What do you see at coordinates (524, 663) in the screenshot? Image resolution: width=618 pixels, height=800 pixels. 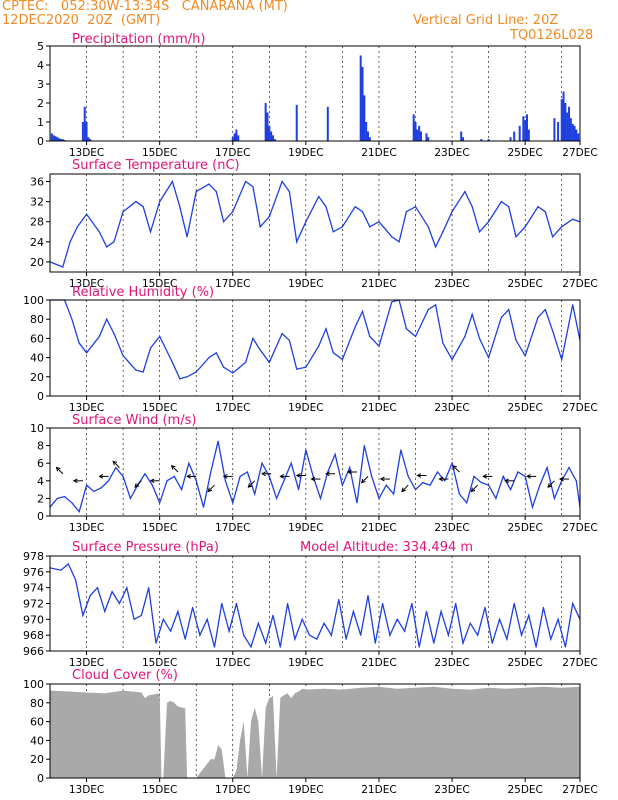 I see `x-tick-label: 25DEC` at bounding box center [524, 663].